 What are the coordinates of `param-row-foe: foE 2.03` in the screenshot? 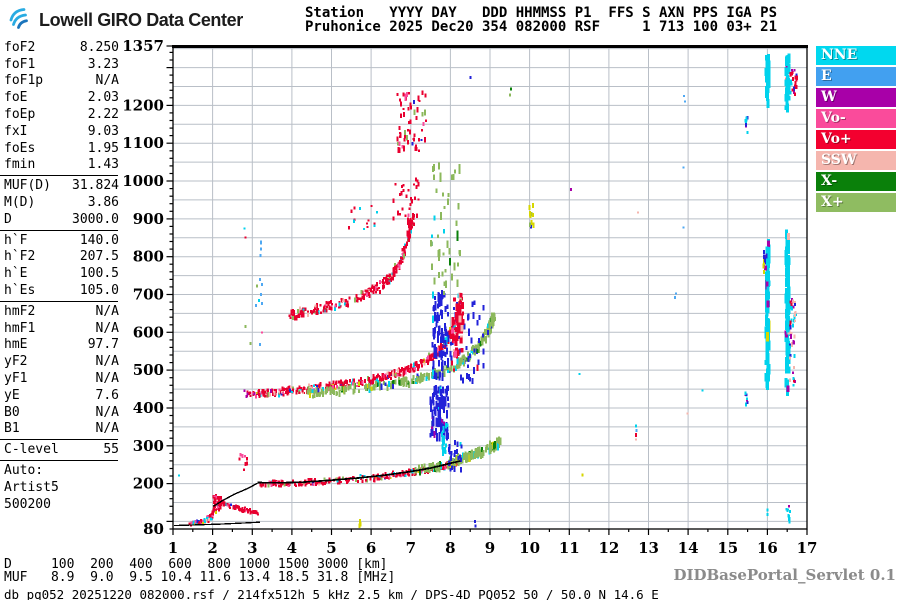 It's located at (61, 97).